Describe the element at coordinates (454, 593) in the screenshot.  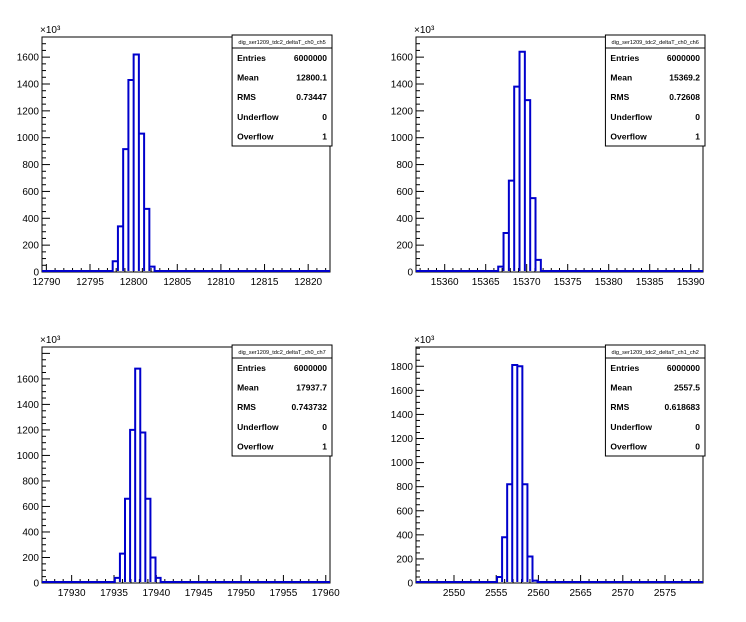
I see `x-tick-label: 2550` at that location.